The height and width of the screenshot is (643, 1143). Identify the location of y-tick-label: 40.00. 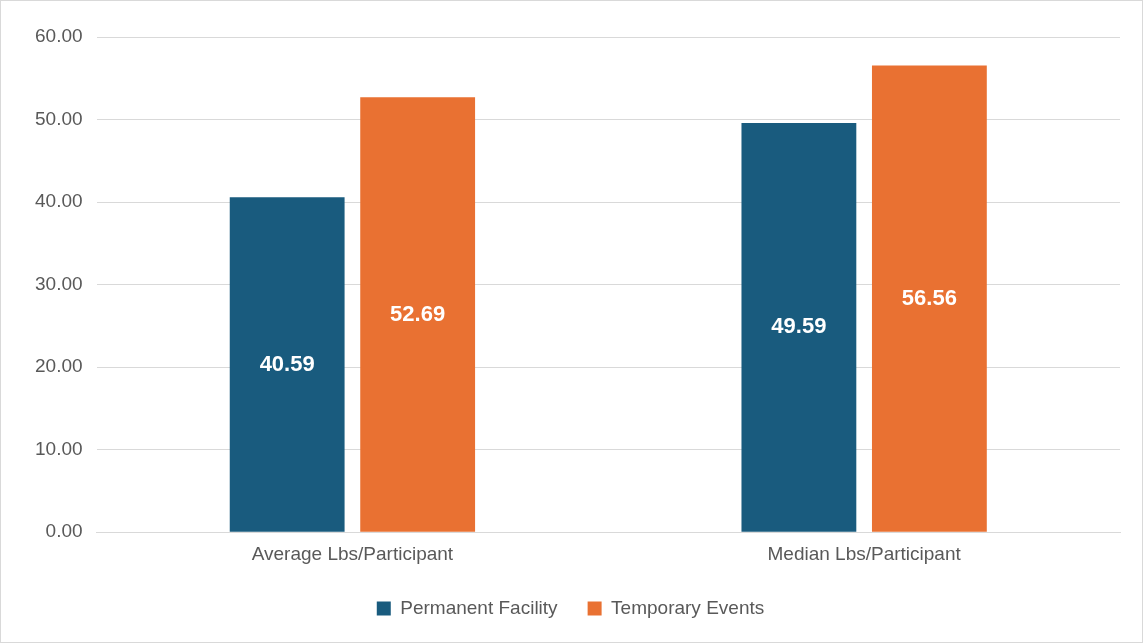
(59, 201).